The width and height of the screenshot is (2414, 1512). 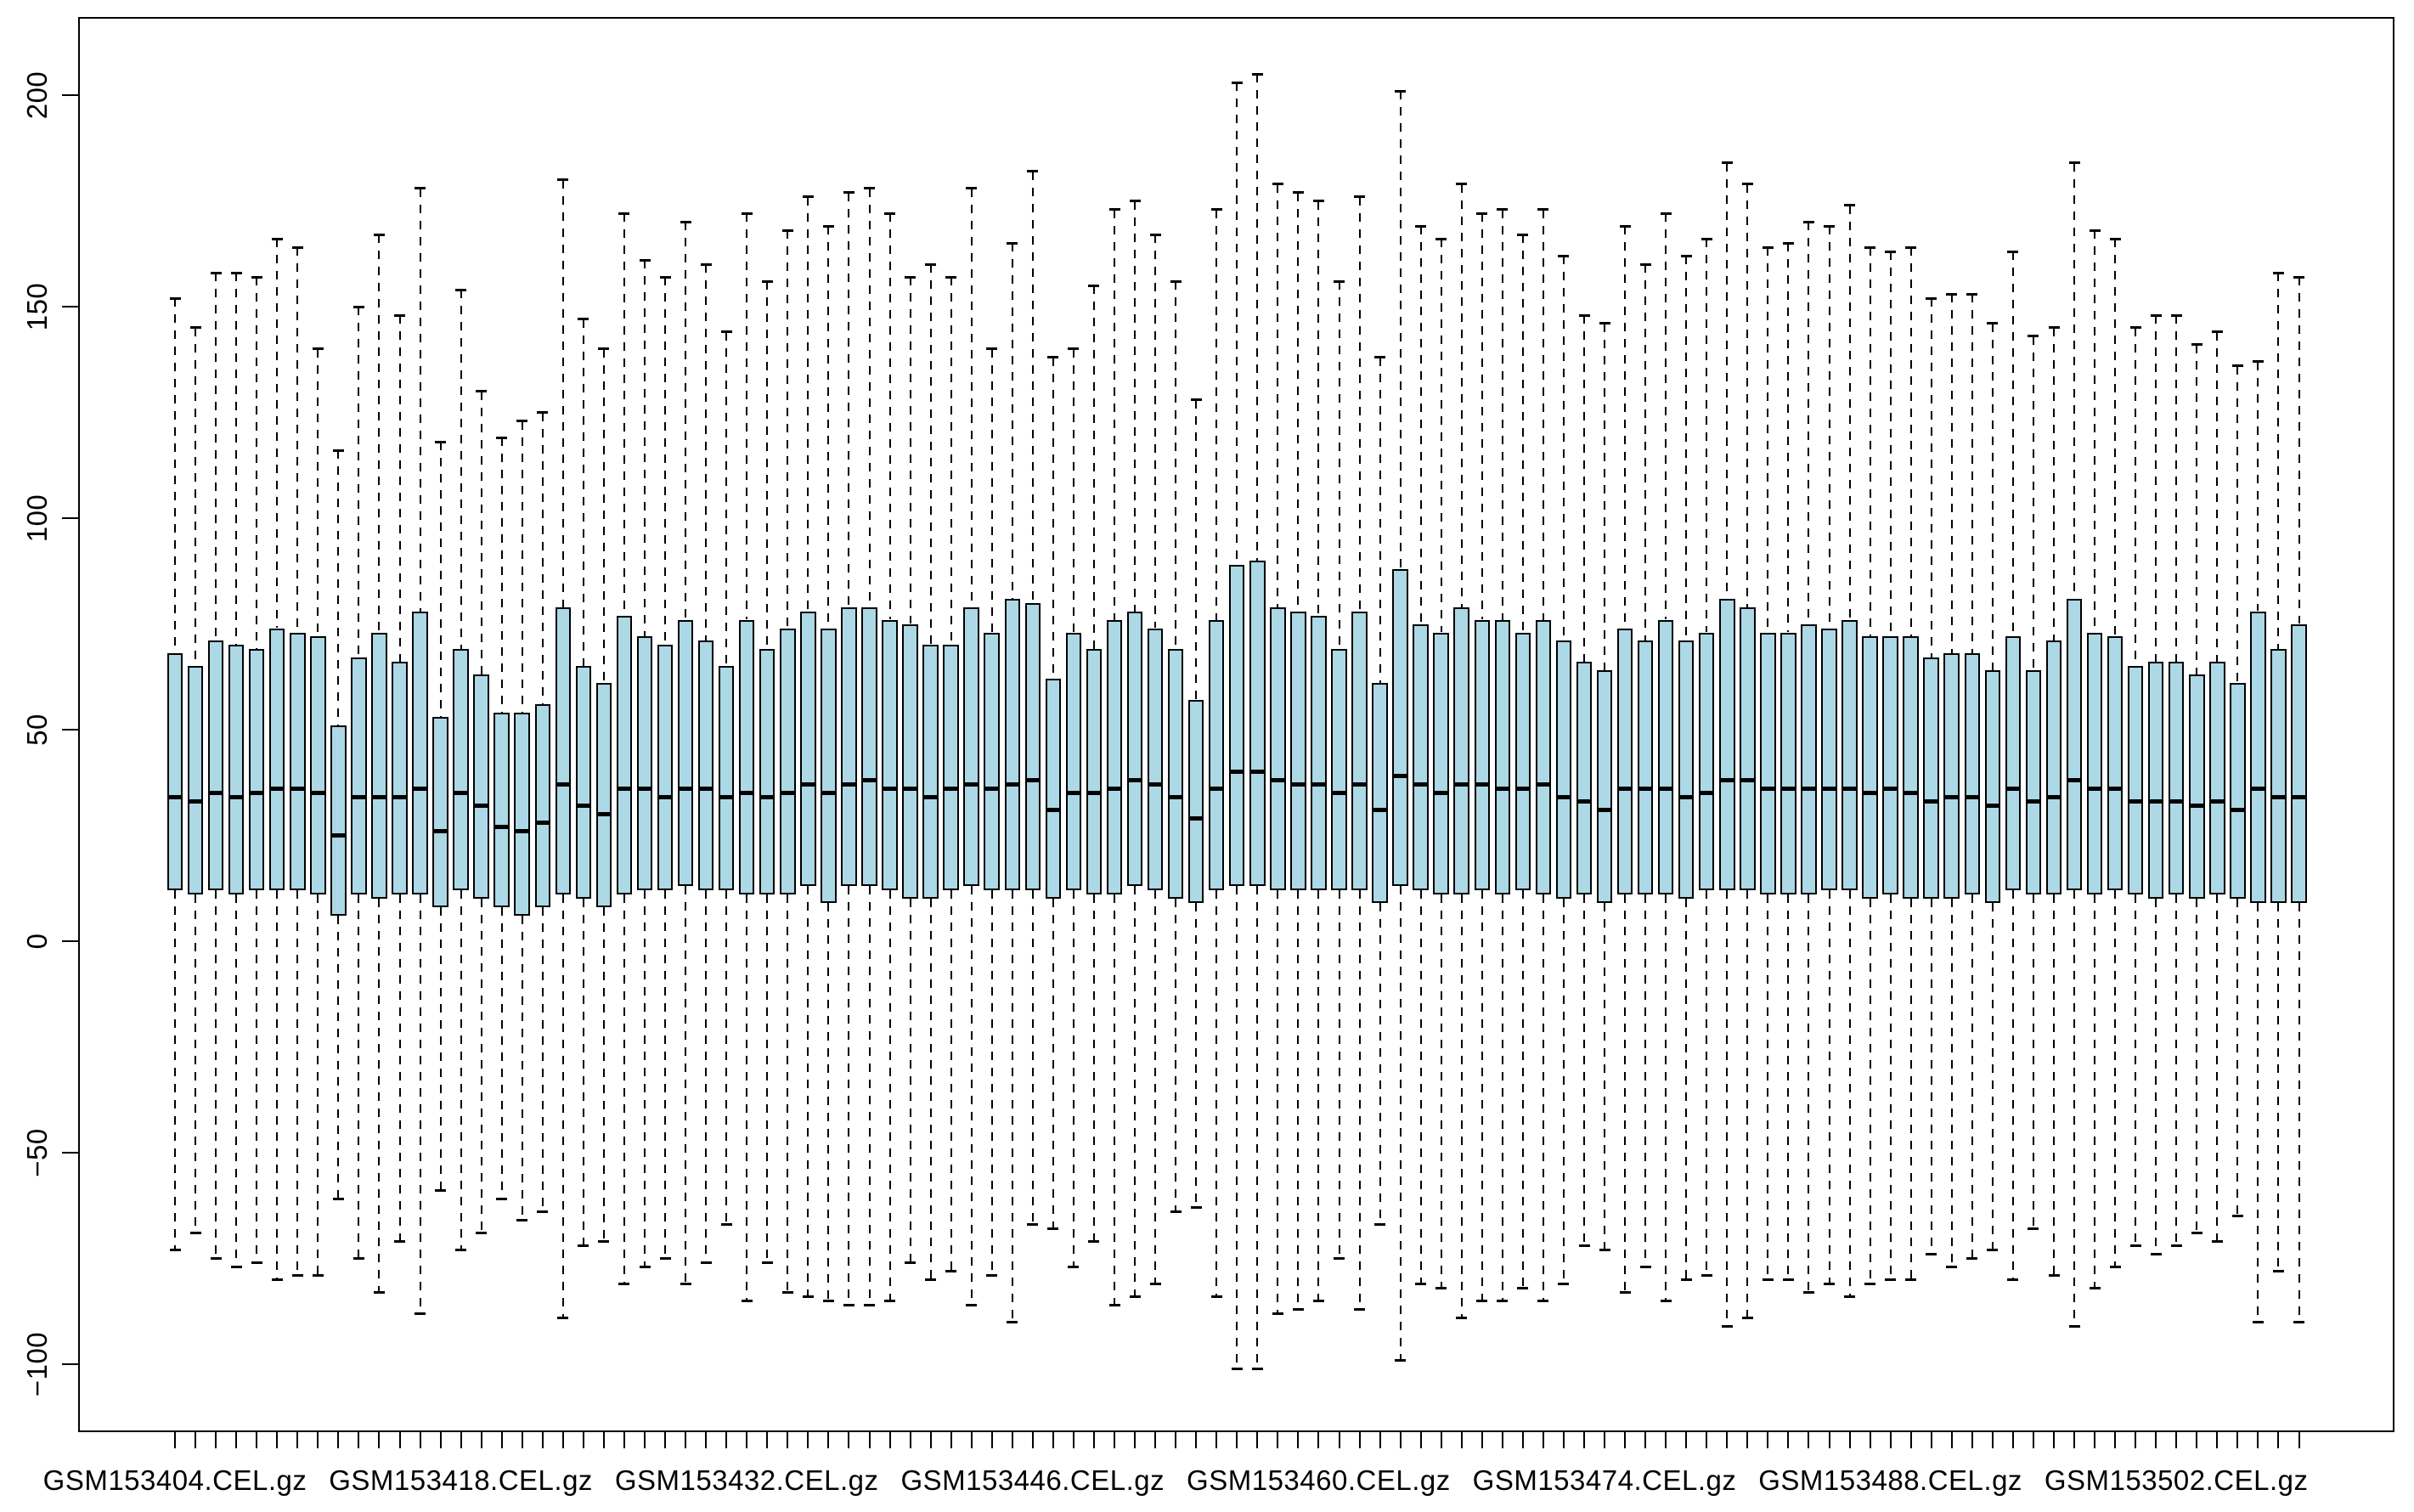 What do you see at coordinates (2176, 1480) in the screenshot?
I see `x-tick-label: GSM153502.CEL.gz` at bounding box center [2176, 1480].